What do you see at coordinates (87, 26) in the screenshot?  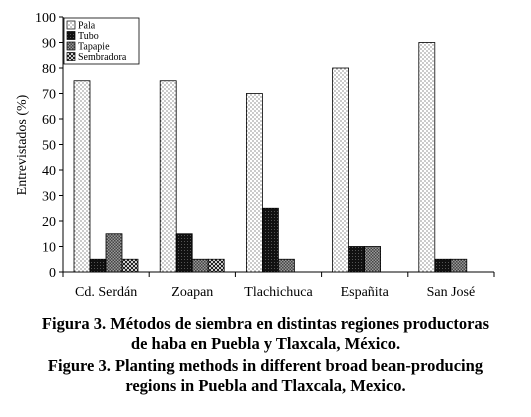 I see `legend-label-pala: Pala` at bounding box center [87, 26].